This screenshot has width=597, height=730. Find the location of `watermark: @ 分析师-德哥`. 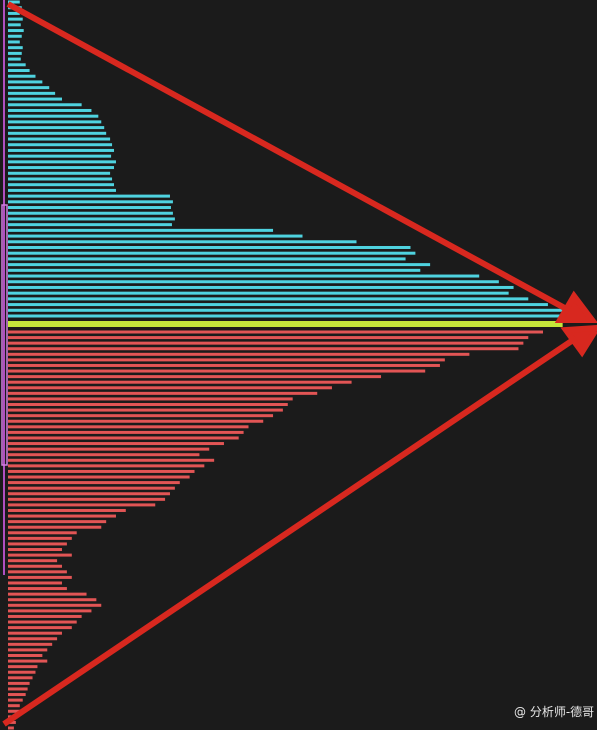

watermark: @ 分析师-德哥 is located at coordinates (554, 711).